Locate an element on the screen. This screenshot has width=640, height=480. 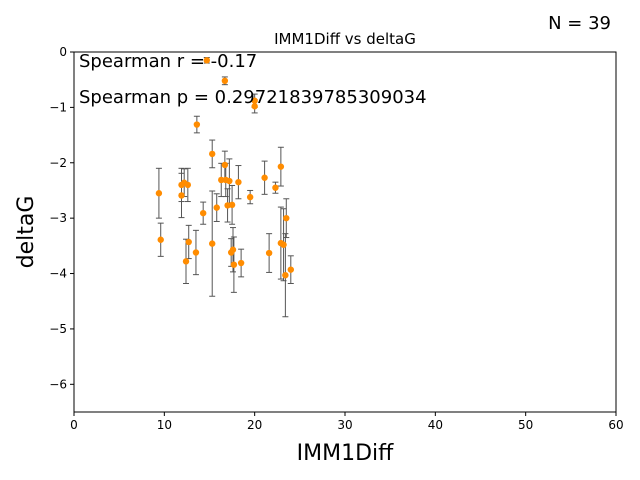
x-tick-label: 10 is located at coordinates (164, 425).